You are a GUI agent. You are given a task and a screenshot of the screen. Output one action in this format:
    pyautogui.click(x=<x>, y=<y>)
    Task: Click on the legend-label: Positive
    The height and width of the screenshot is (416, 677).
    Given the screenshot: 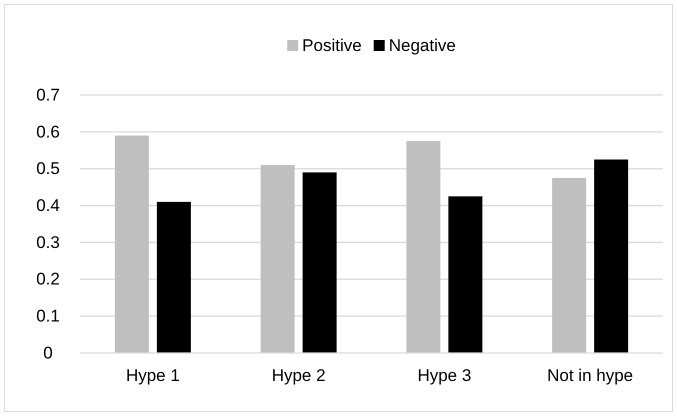 What is the action you would take?
    pyautogui.click(x=332, y=45)
    